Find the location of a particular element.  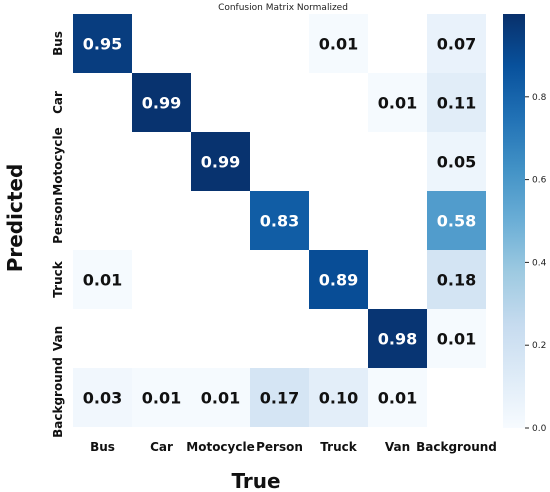

cell-value-label: 0.89 is located at coordinates (338, 280).